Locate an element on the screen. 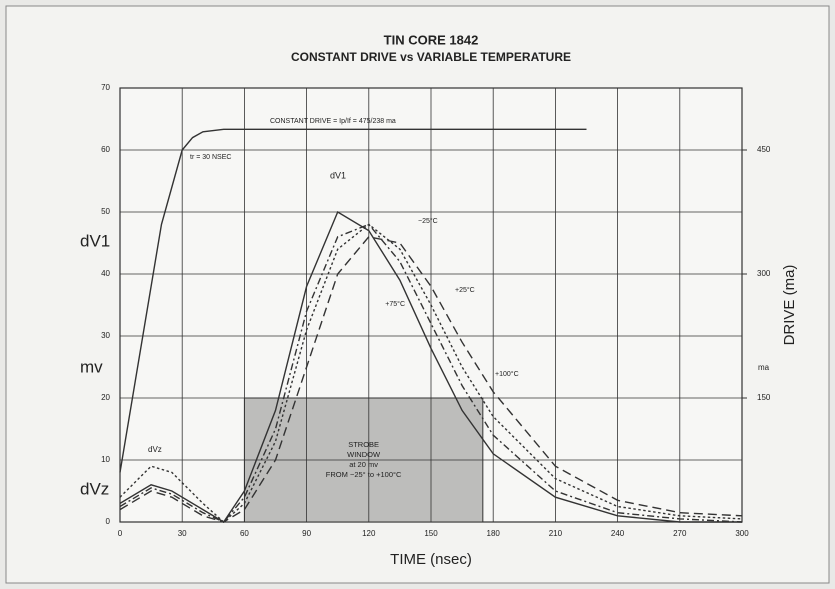 Image resolution: width=835 pixels, height=589 pixels. y2-axis-label: DRIVE (ma) is located at coordinates (789, 305).